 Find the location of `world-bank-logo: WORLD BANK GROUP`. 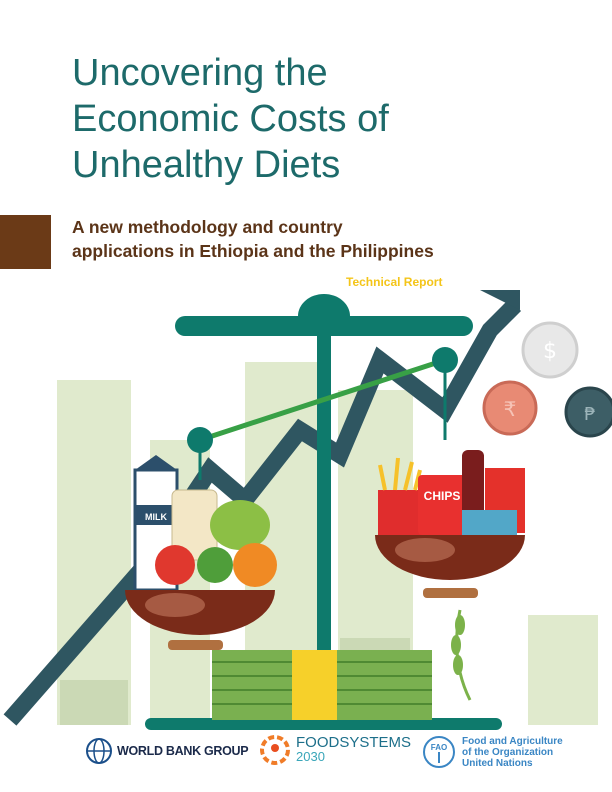

world-bank-logo: WORLD BANK GROUP is located at coordinates (167, 751).